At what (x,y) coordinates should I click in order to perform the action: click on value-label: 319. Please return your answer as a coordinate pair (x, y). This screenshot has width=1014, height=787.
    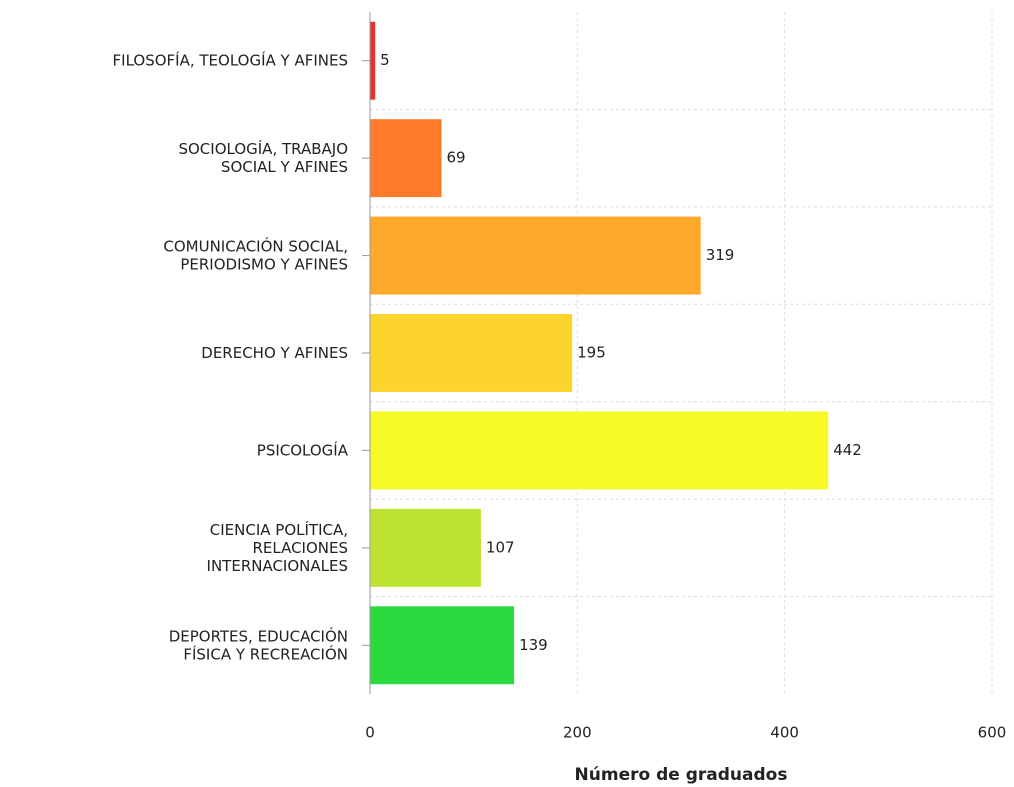
    Looking at the image, I should click on (720, 255).